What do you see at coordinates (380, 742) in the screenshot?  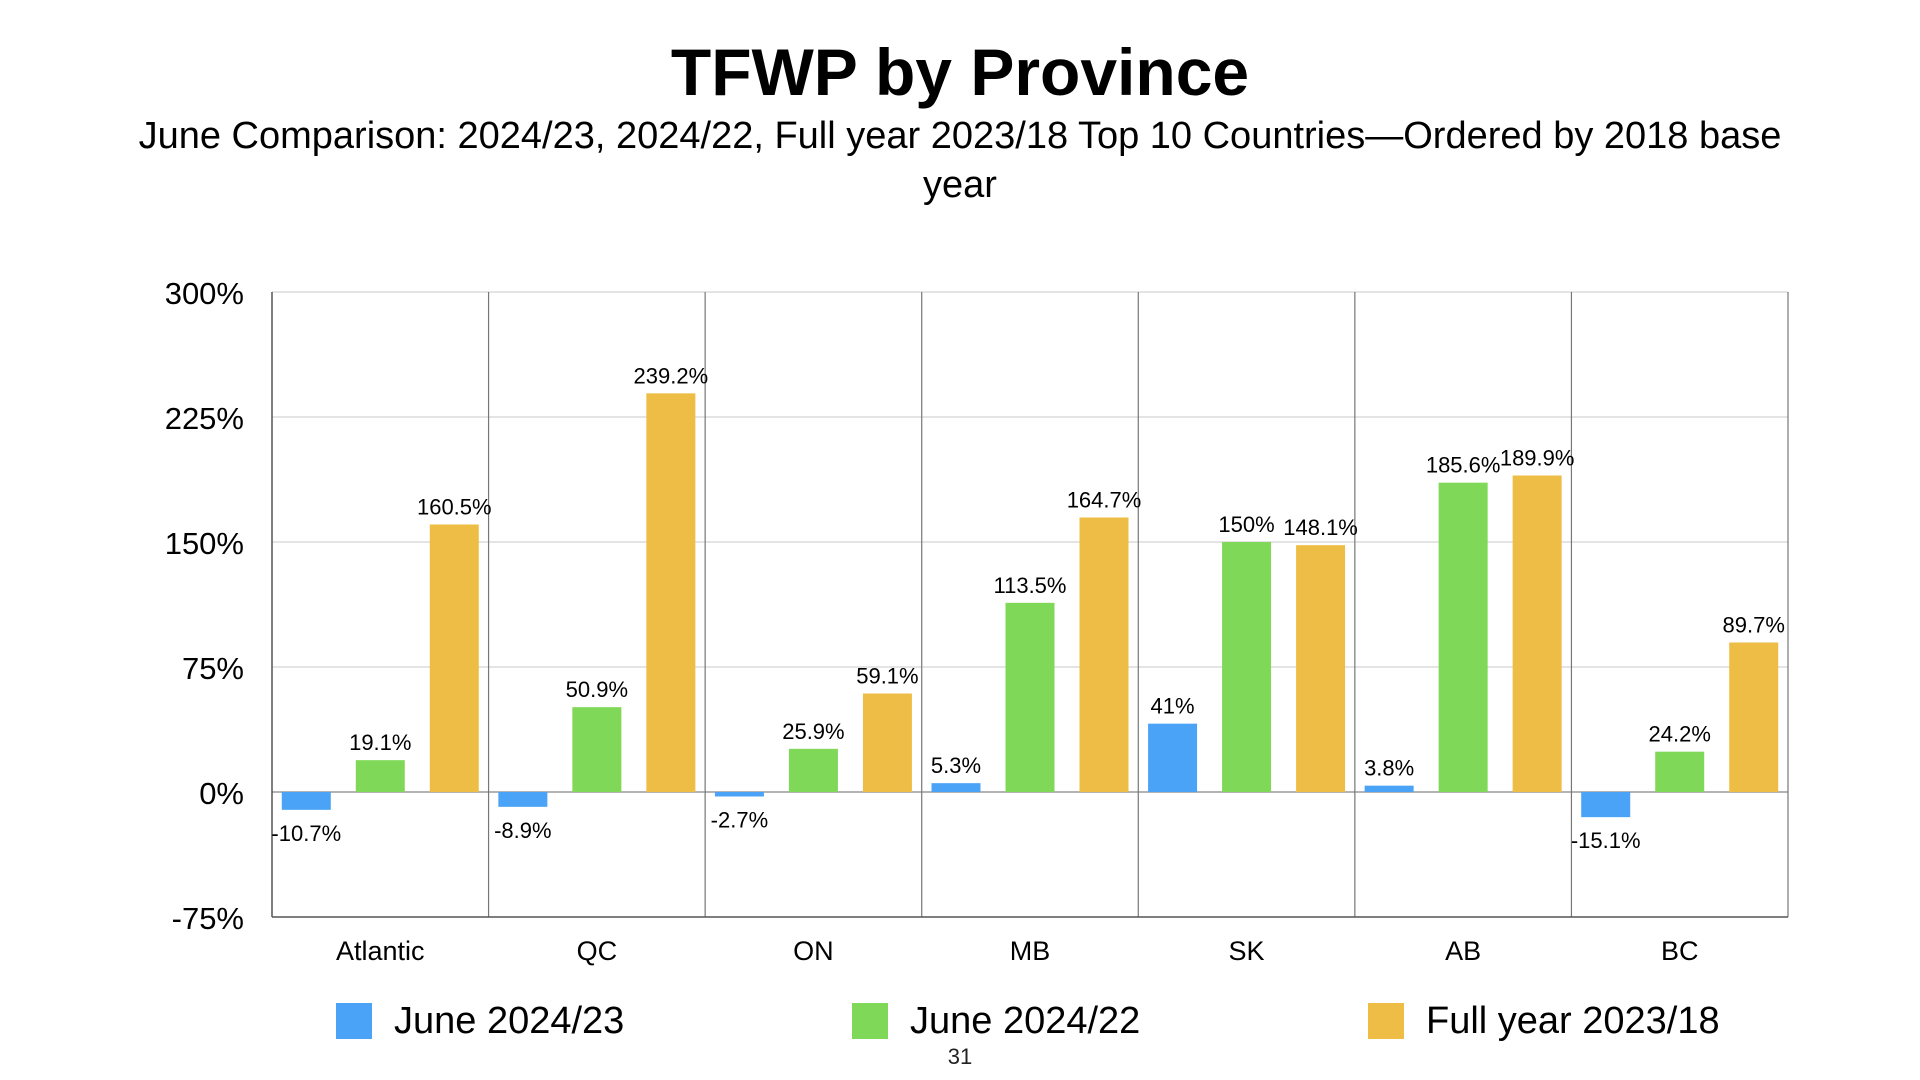 I see `data-label: 19.1%` at bounding box center [380, 742].